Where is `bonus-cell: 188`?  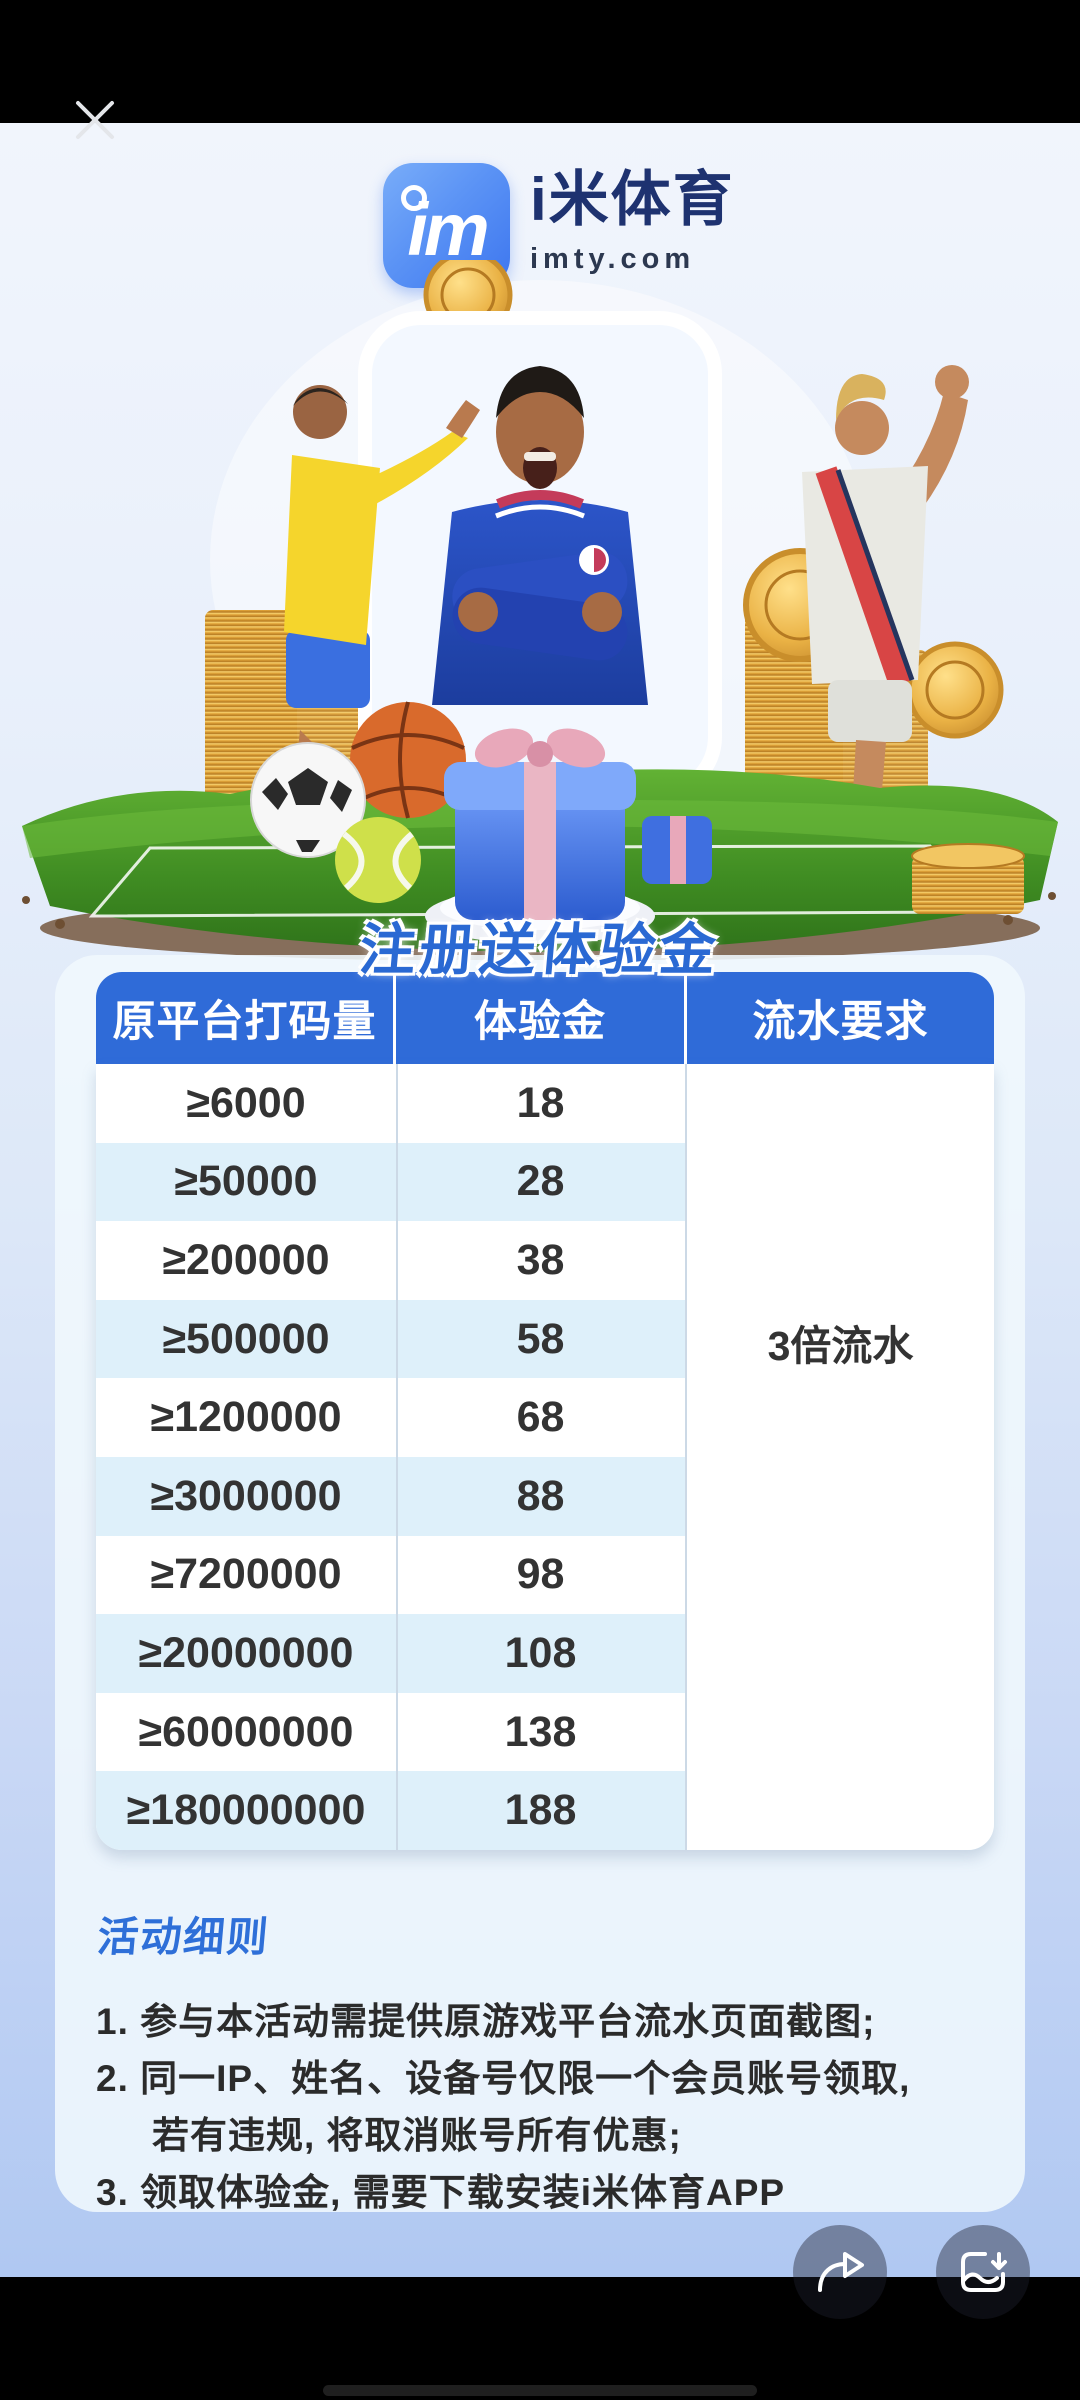 bonus-cell: 188 is located at coordinates (540, 1810).